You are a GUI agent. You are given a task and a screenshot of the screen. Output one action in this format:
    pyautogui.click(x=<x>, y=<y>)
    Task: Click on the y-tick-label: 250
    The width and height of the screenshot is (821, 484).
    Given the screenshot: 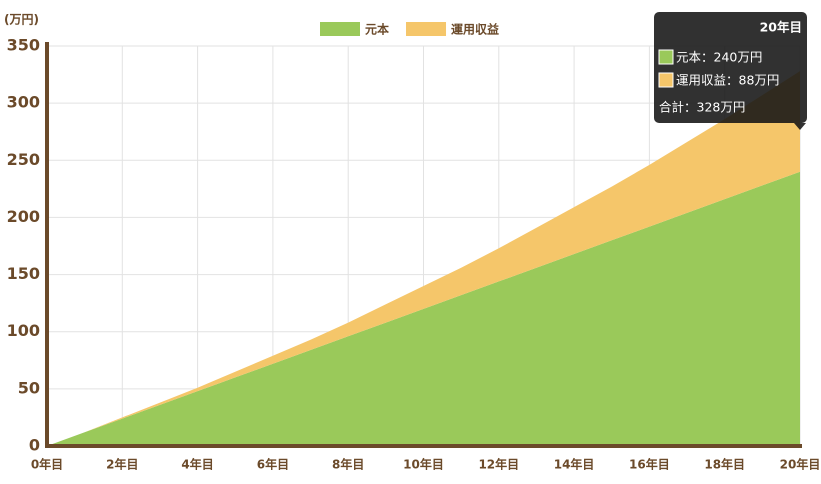 What is the action you would take?
    pyautogui.click(x=23, y=159)
    